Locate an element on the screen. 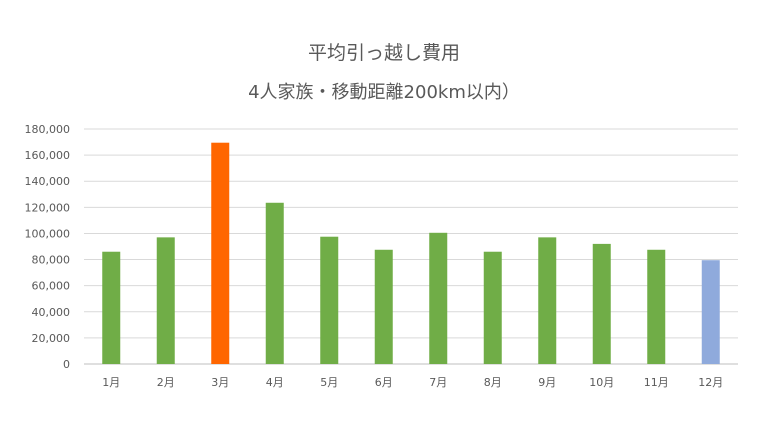  y-tick-label: 120,000 is located at coordinates (48, 207).